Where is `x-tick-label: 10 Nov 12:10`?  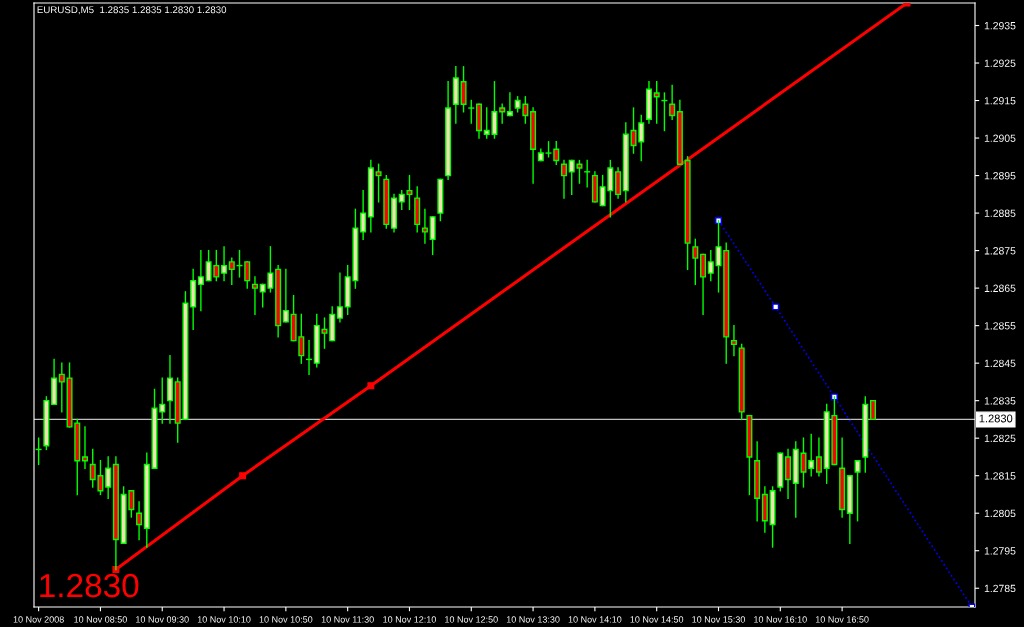 x-tick-label: 10 Nov 12:10 is located at coordinates (409, 619).